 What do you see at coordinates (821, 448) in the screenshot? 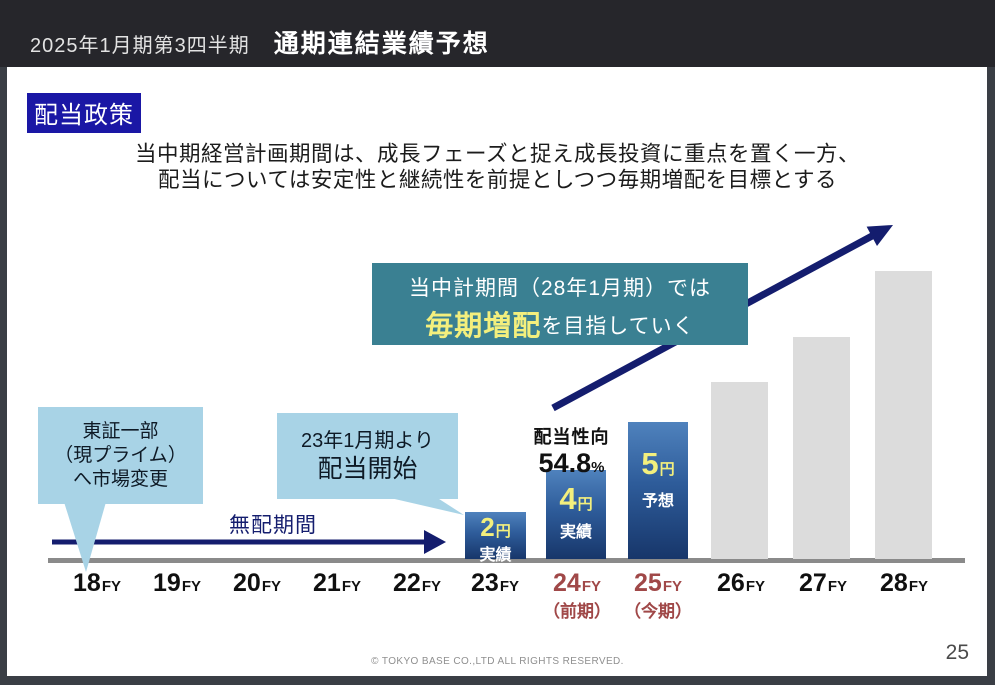
I see `bar-27FY` at bounding box center [821, 448].